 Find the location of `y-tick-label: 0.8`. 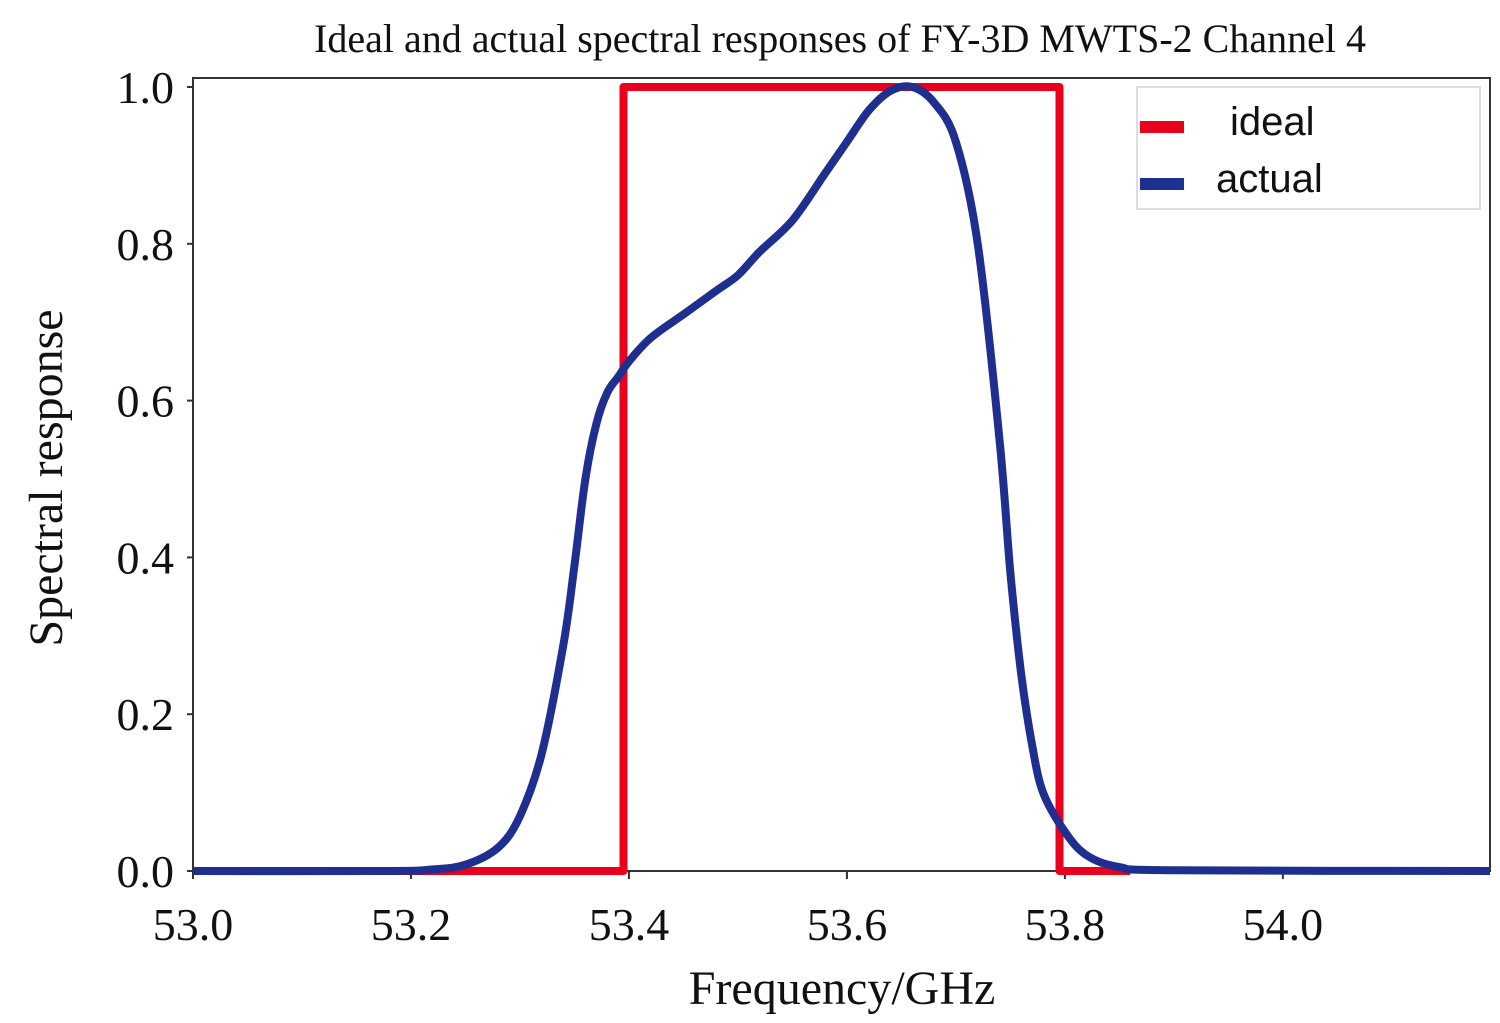

y-tick-label: 0.8 is located at coordinates (146, 244).